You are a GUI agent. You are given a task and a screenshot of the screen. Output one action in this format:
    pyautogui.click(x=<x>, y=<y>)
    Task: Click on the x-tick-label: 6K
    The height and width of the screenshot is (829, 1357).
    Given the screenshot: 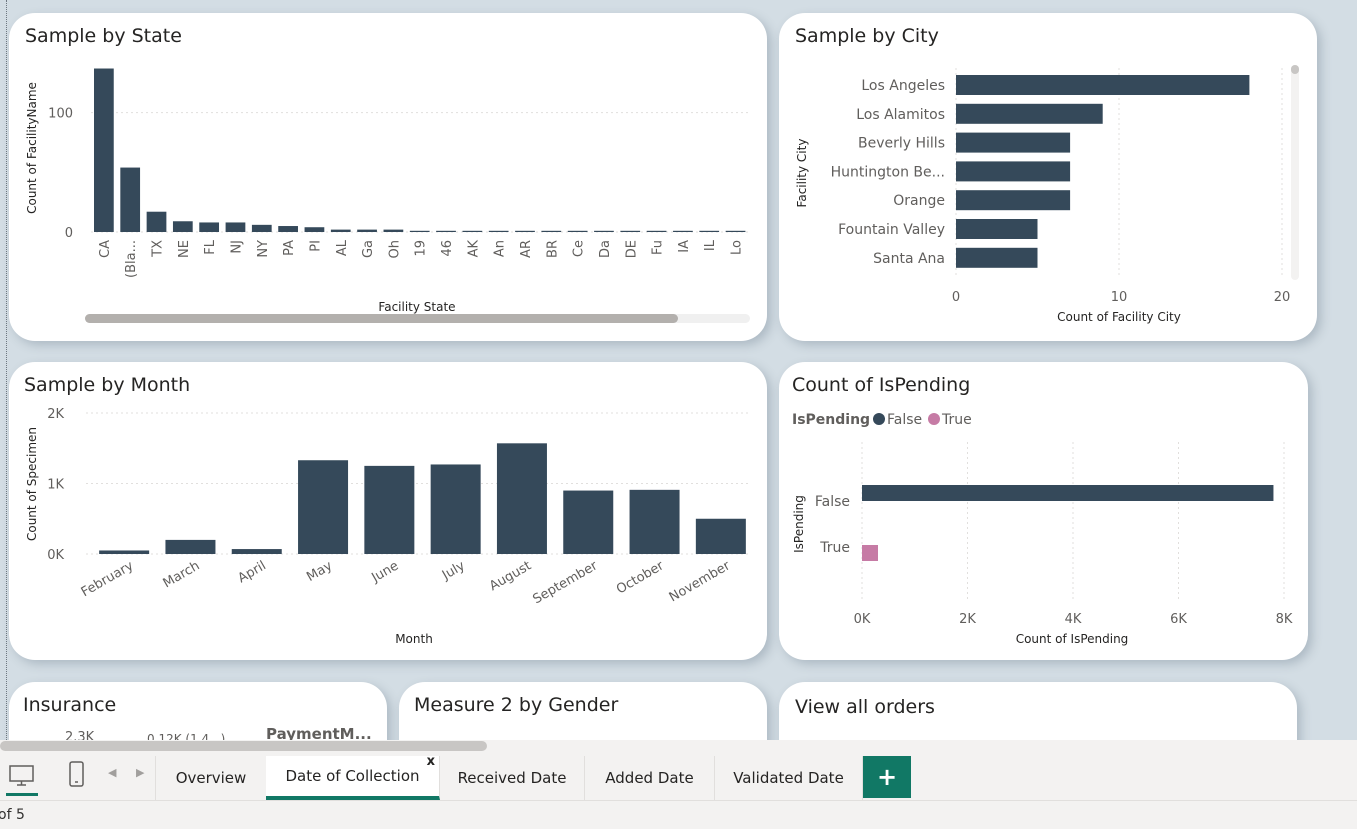 What is the action you would take?
    pyautogui.click(x=1178, y=619)
    